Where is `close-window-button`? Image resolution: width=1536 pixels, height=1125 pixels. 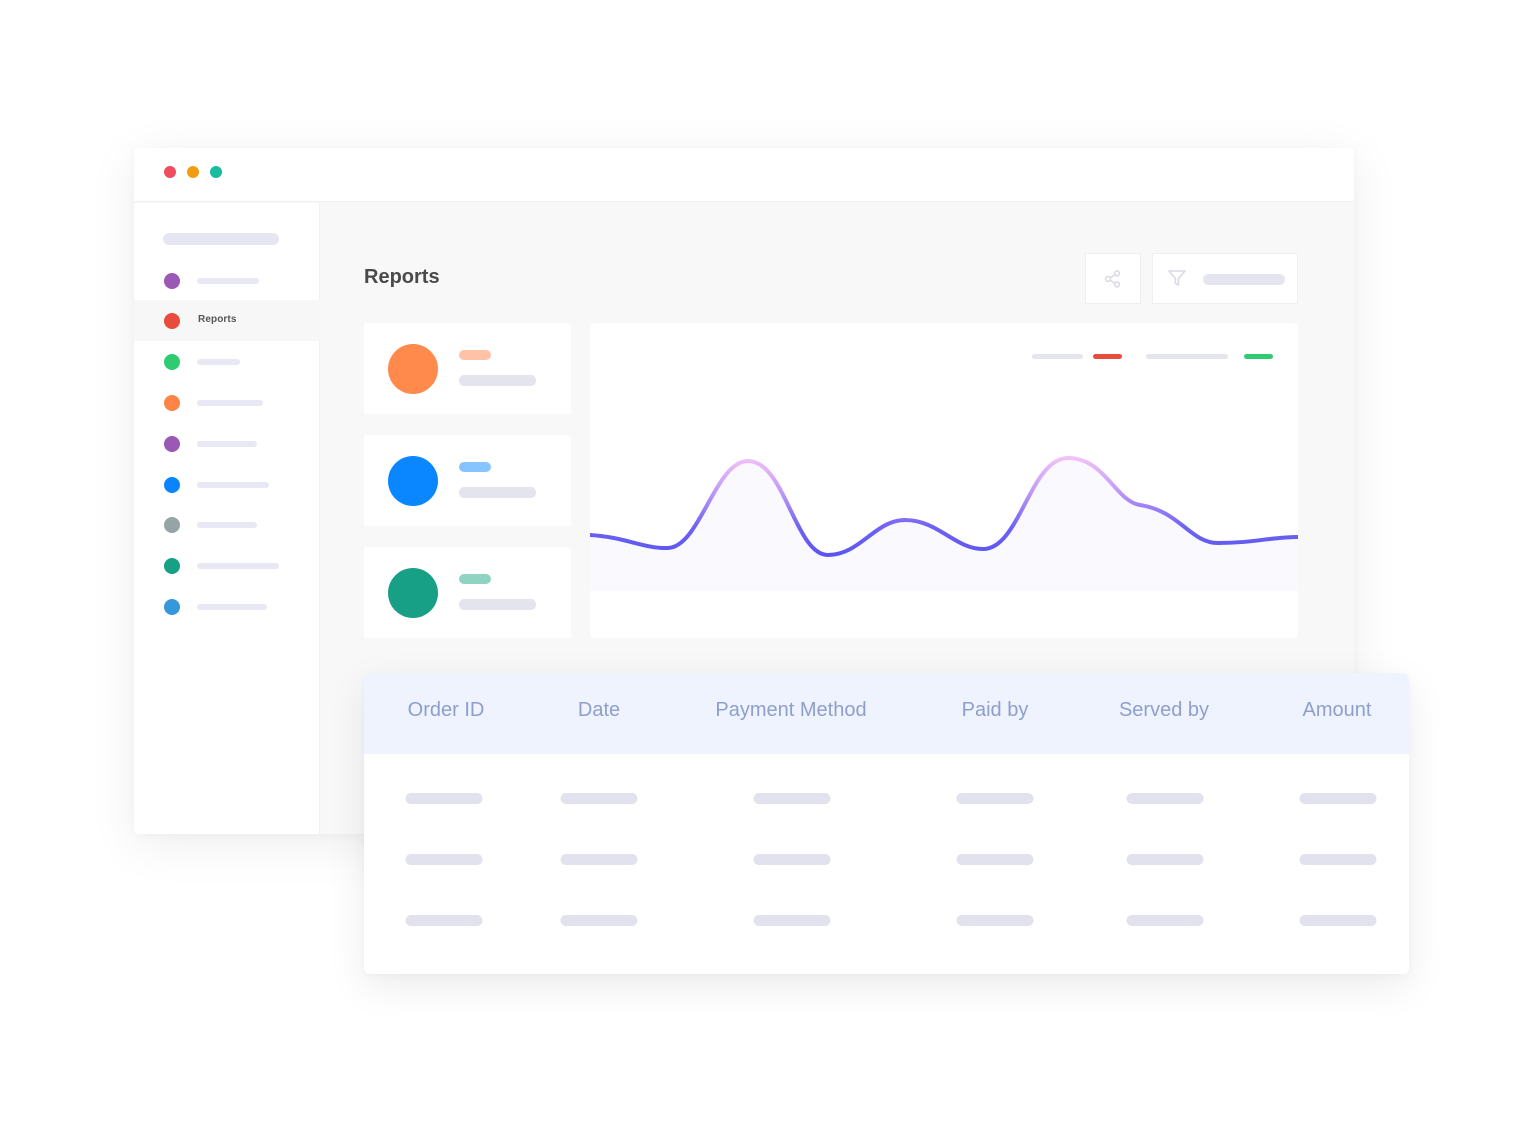 close-window-button is located at coordinates (170, 172).